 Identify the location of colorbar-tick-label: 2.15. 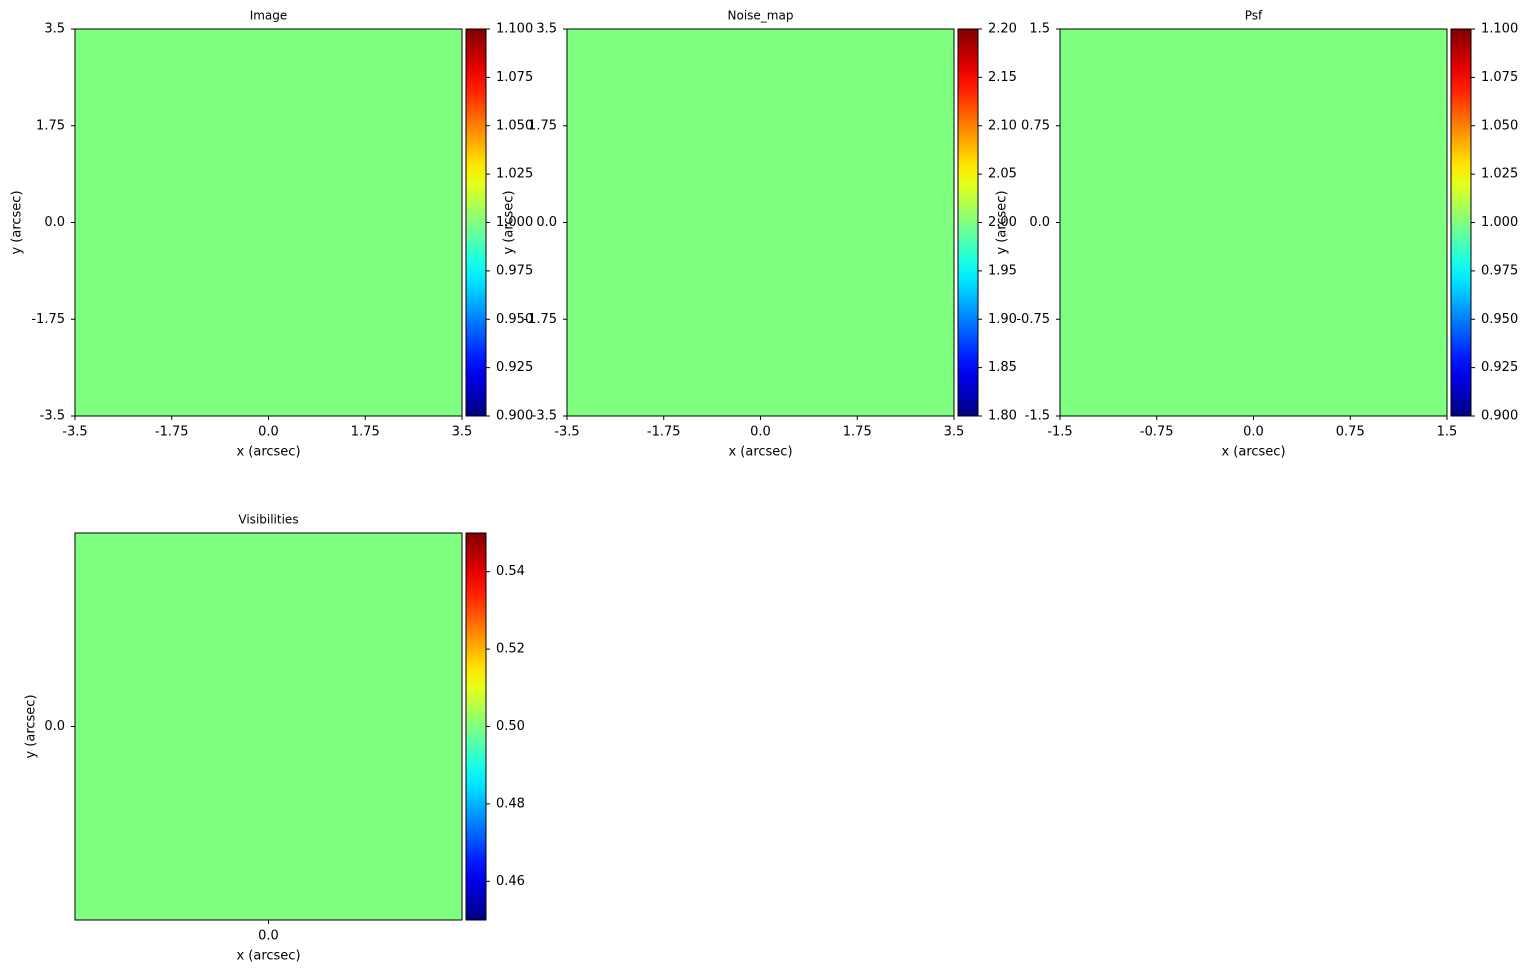
(1002, 77).